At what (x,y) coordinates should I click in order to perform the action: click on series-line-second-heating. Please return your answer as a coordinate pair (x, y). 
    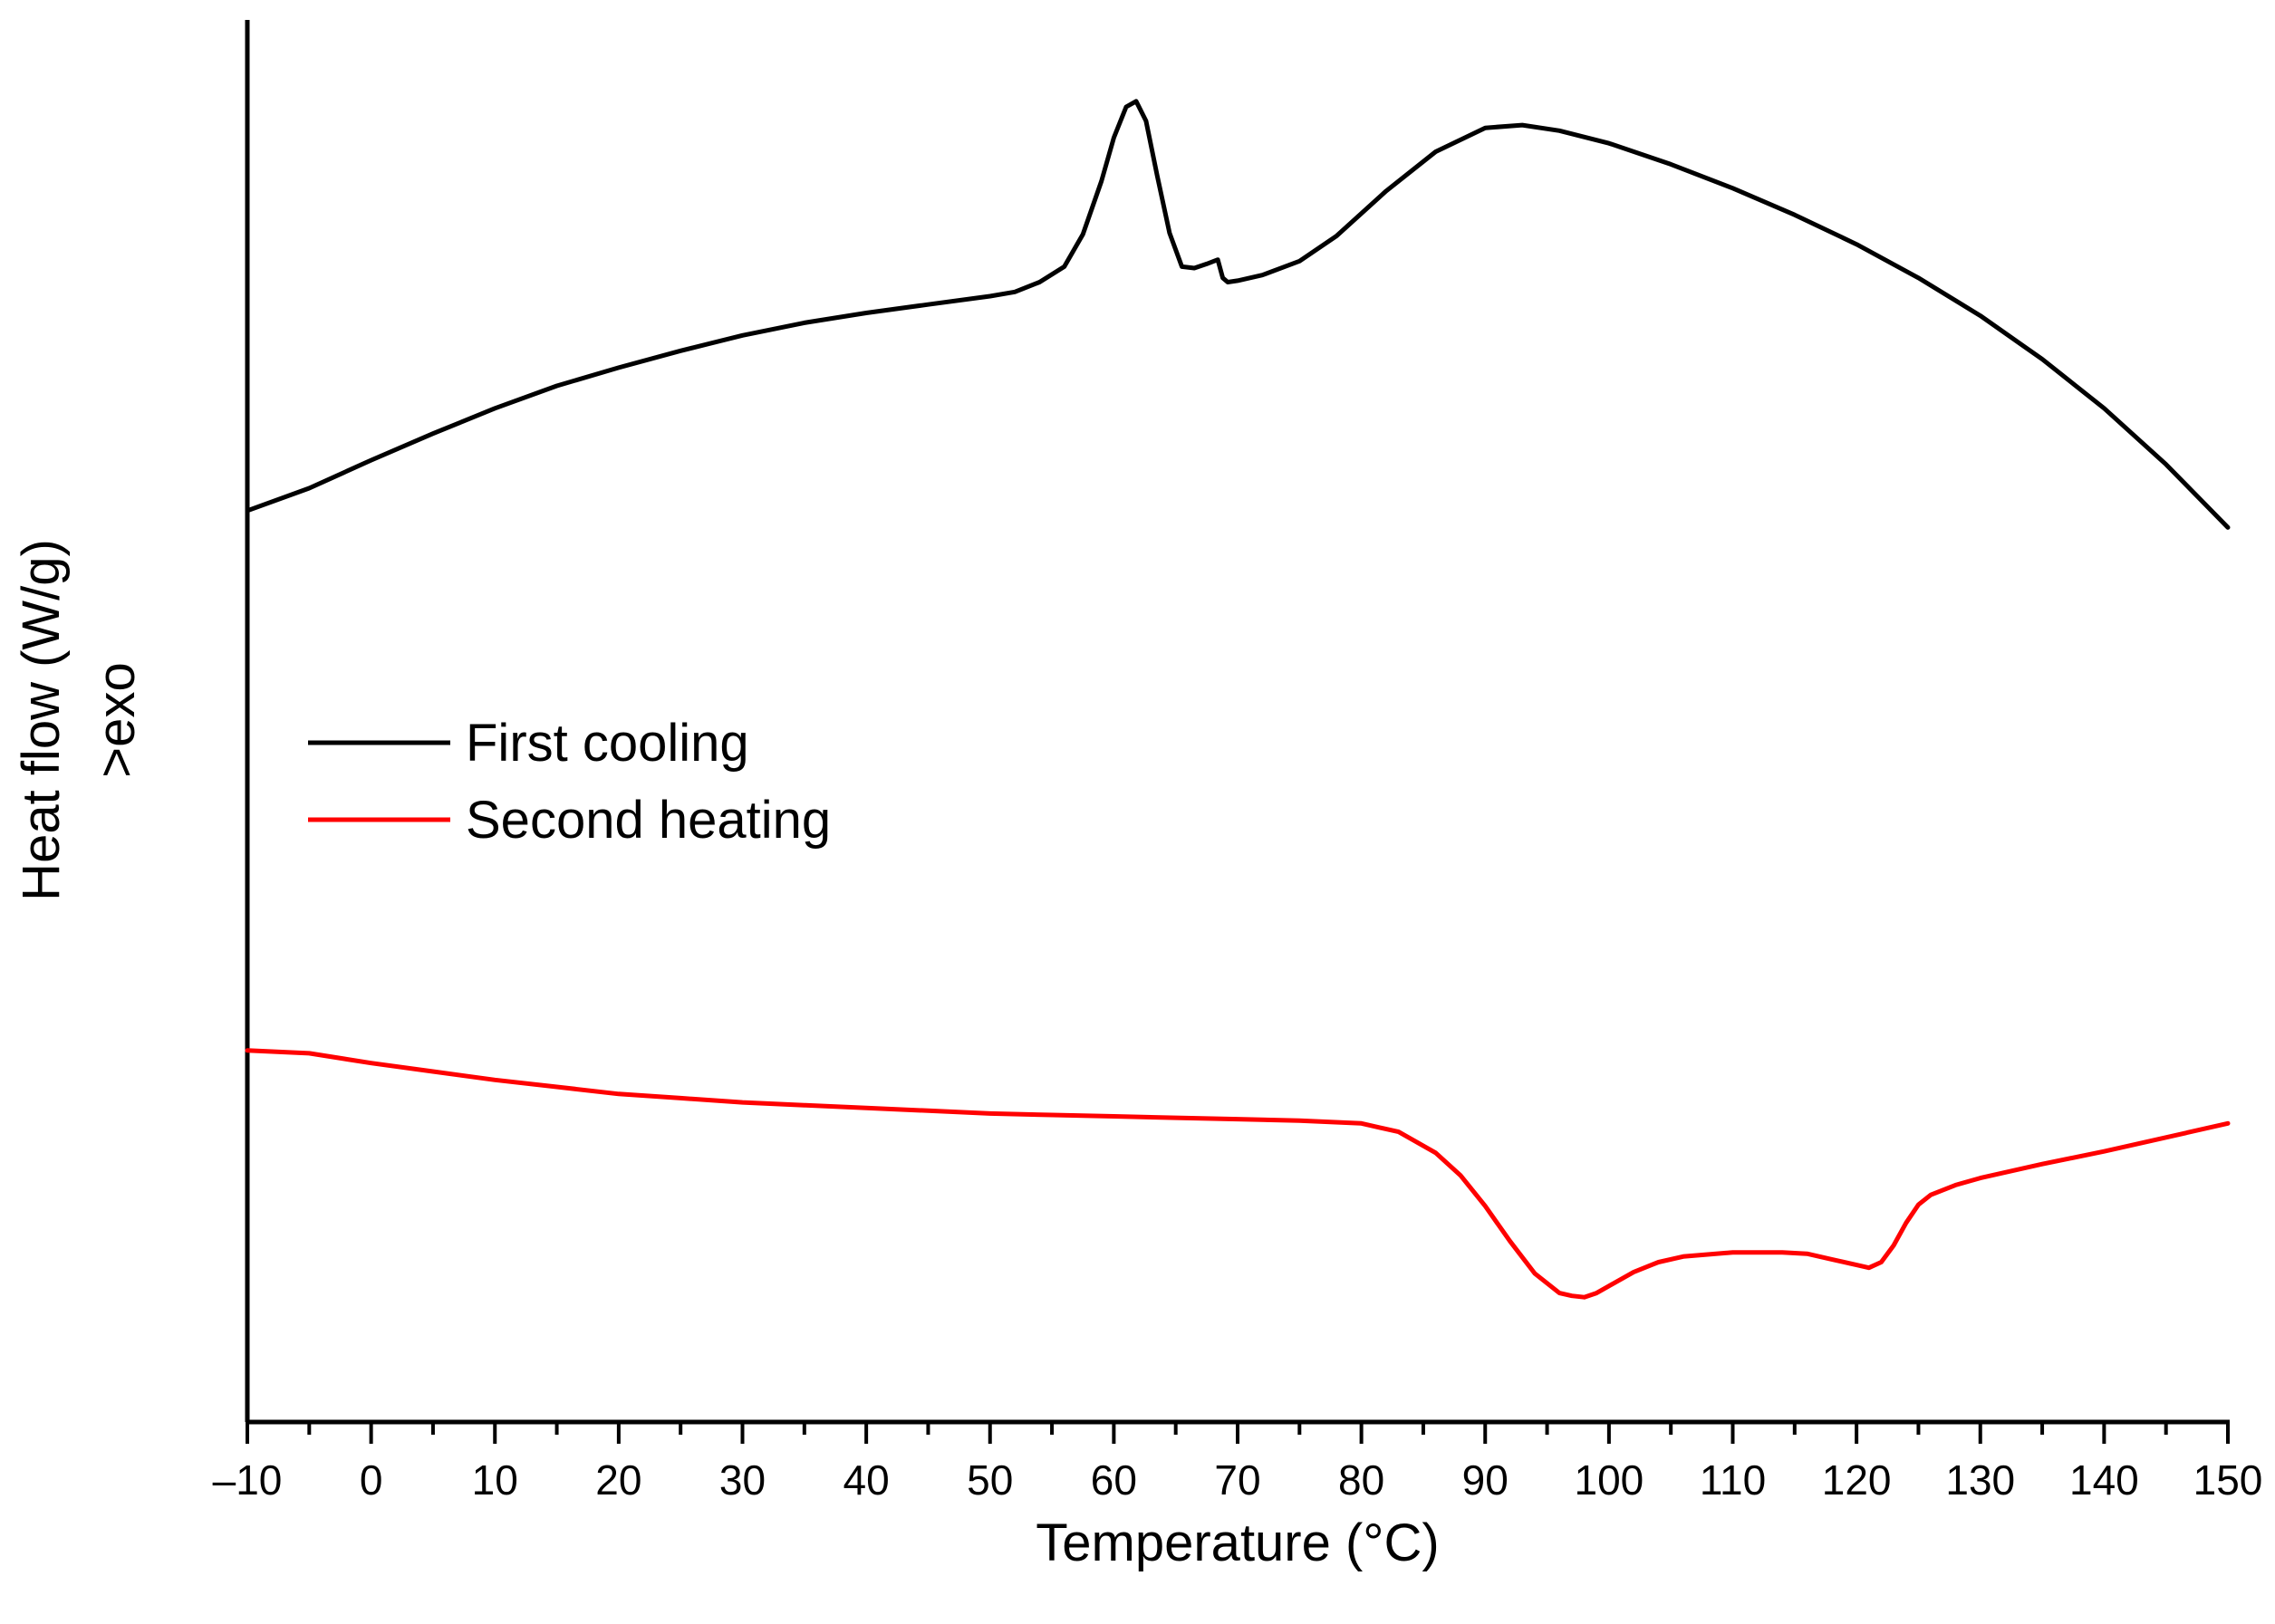
    Looking at the image, I should click on (1238, 1174).